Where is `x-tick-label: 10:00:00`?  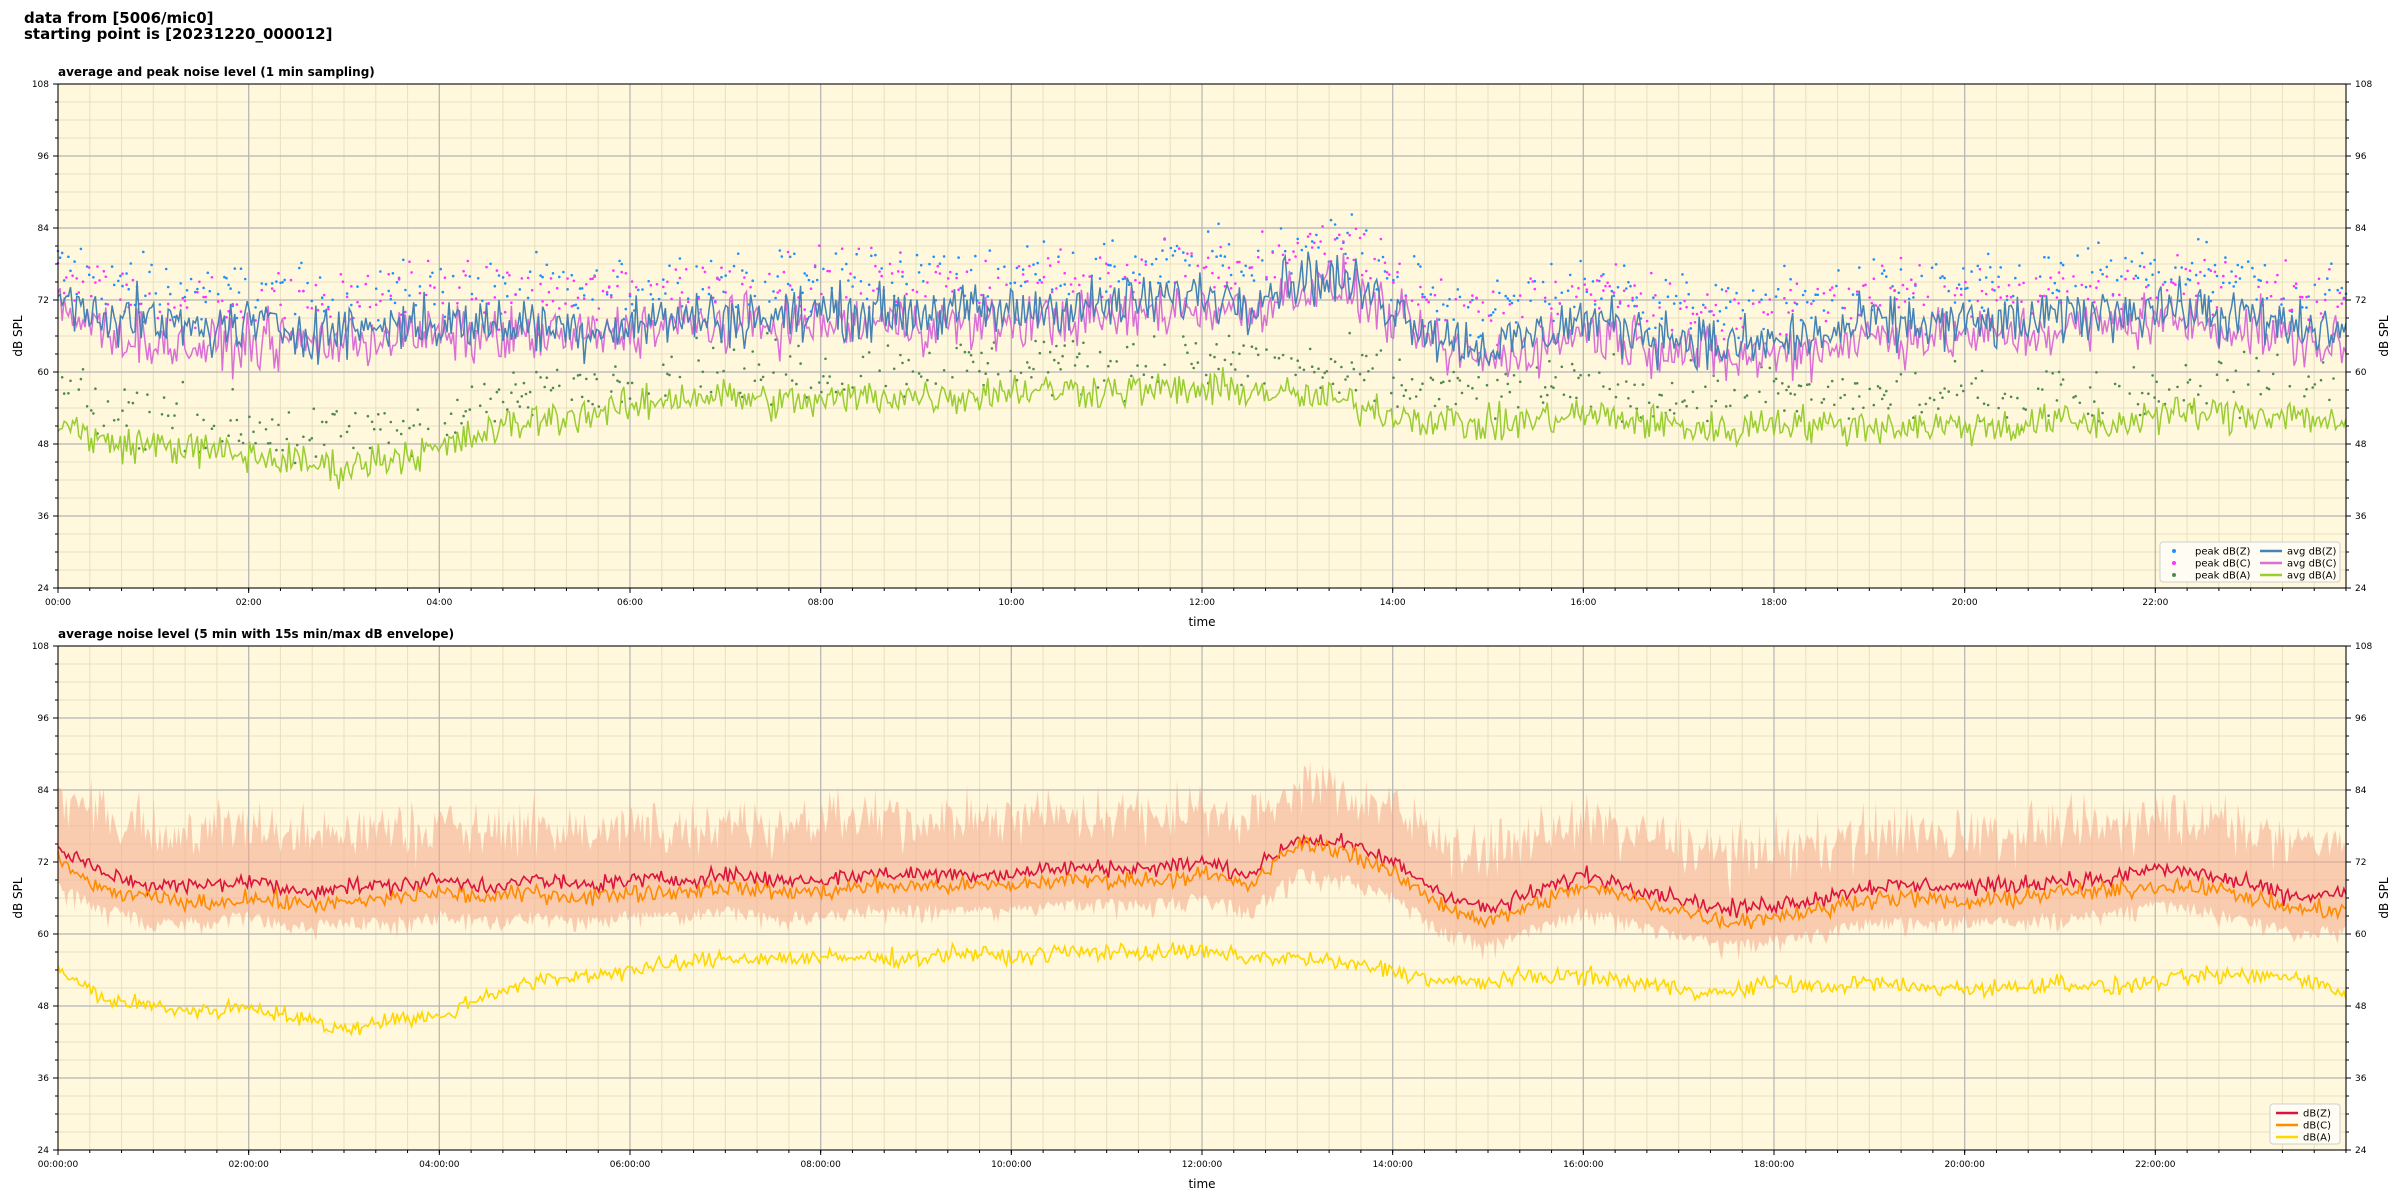
x-tick-label: 10:00:00 is located at coordinates (1011, 1165).